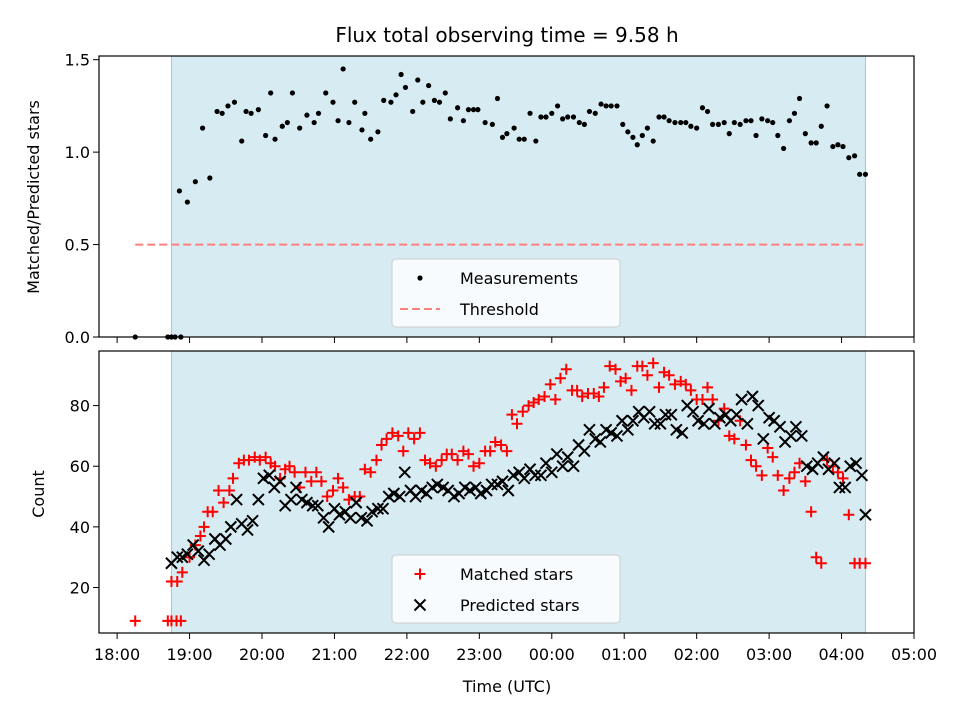 The height and width of the screenshot is (720, 960). Describe the element at coordinates (697, 654) in the screenshot. I see `bottom-xtick-label: 02:00` at that location.